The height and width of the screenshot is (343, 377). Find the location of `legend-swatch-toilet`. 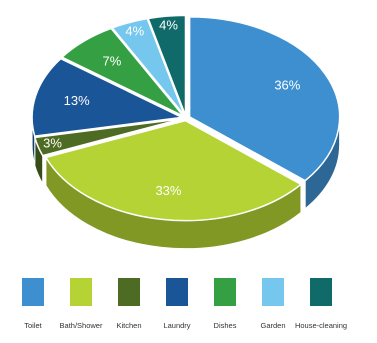

legend-swatch-toilet is located at coordinates (33, 292).